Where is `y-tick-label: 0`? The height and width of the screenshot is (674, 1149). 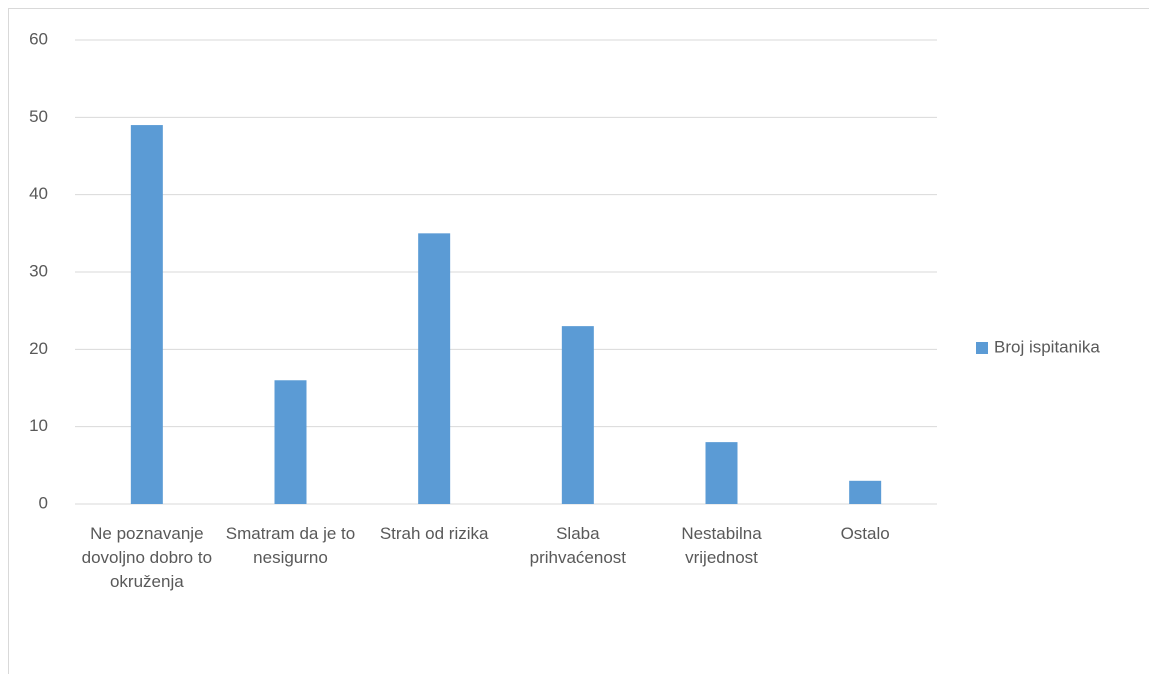
y-tick-label: 0 is located at coordinates (43, 502).